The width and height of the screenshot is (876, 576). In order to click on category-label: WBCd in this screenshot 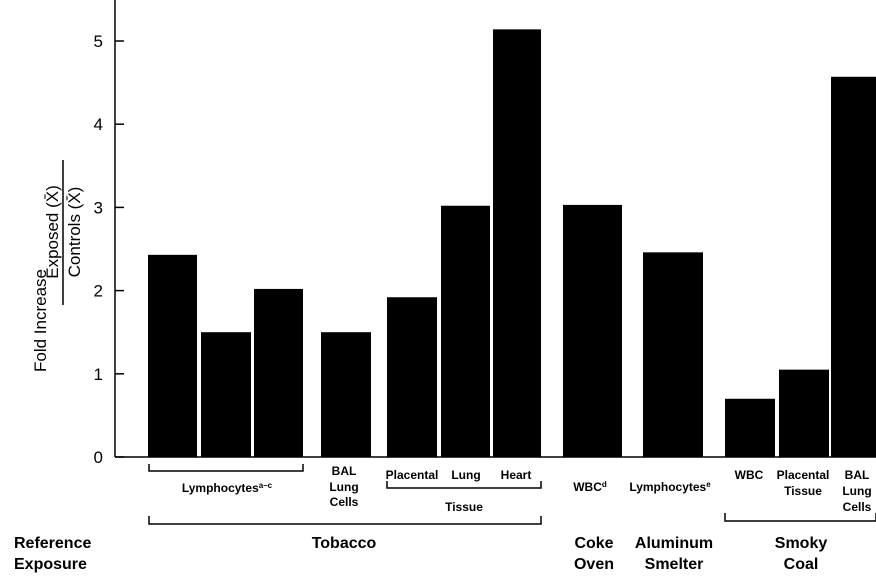, I will do `click(590, 487)`.